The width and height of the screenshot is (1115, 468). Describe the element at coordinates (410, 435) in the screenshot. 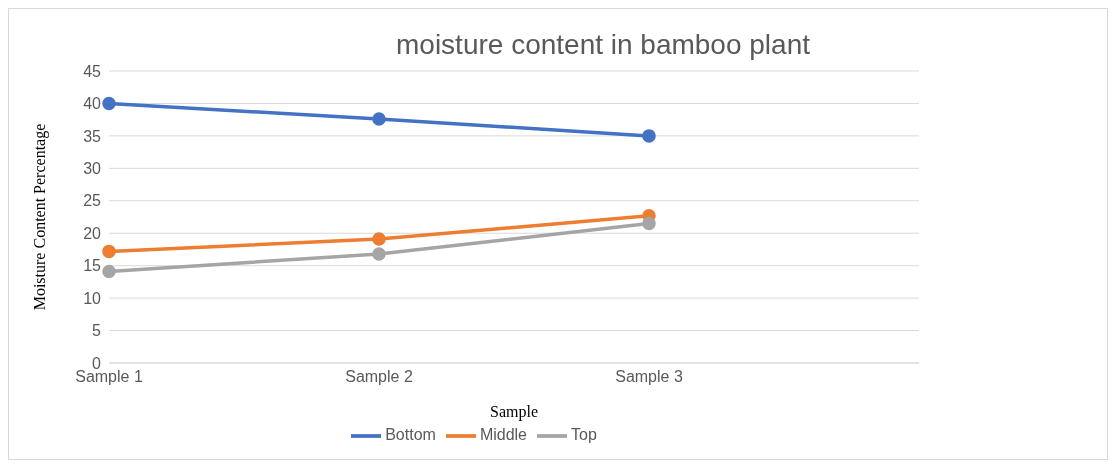

I see `legend-label: Bottom` at that location.